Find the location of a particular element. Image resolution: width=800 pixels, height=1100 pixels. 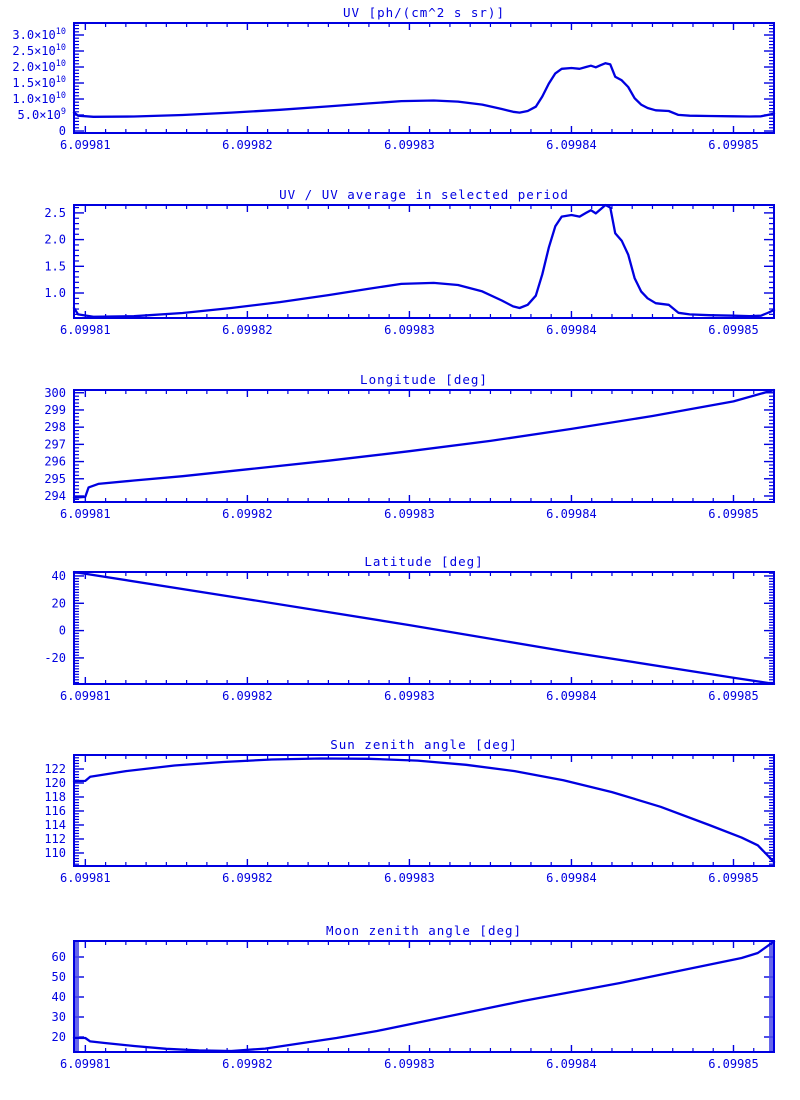

svg-text: 122 is located at coordinates (55, 769).